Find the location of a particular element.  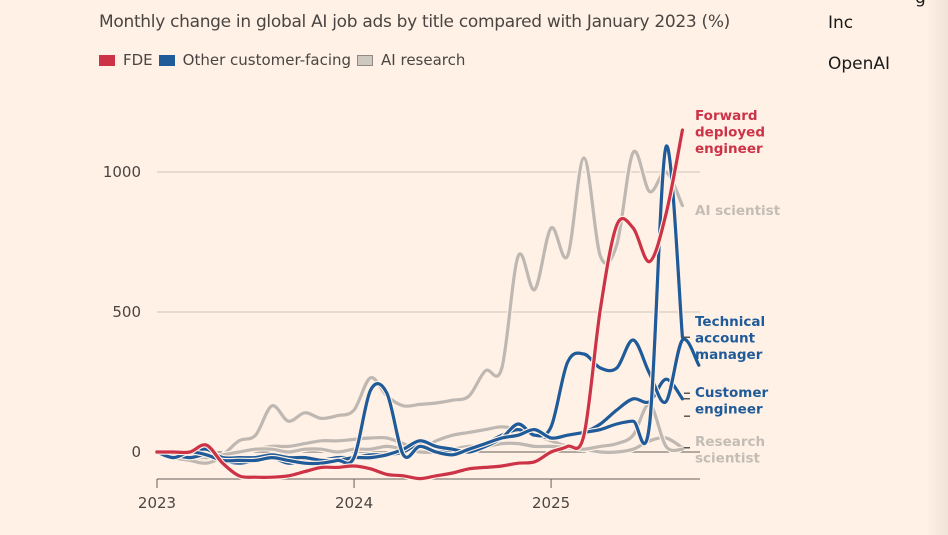

annotation-label-3-0: Customer is located at coordinates (732, 393).